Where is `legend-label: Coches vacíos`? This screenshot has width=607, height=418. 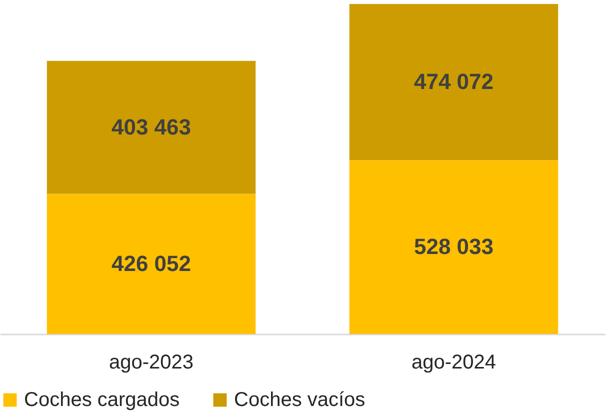 legend-label: Coches vacíos is located at coordinates (300, 400).